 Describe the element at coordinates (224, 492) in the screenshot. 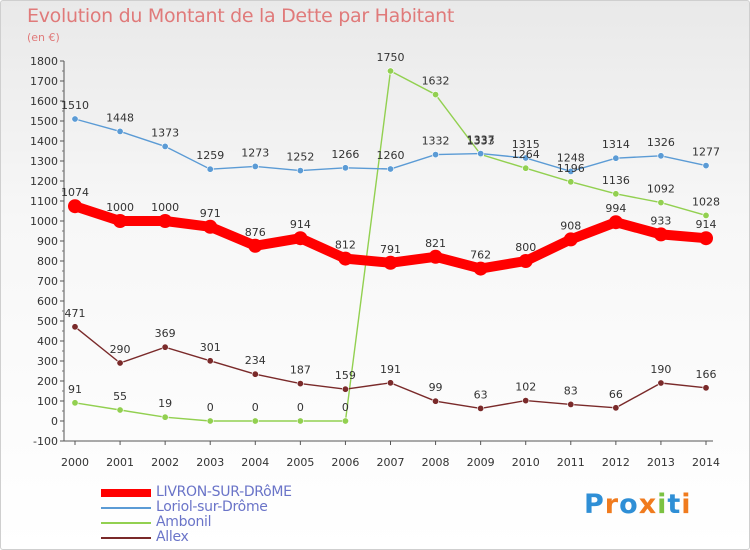

I see `legend-label-livron: LIVRON-SUR-DRôME` at that location.